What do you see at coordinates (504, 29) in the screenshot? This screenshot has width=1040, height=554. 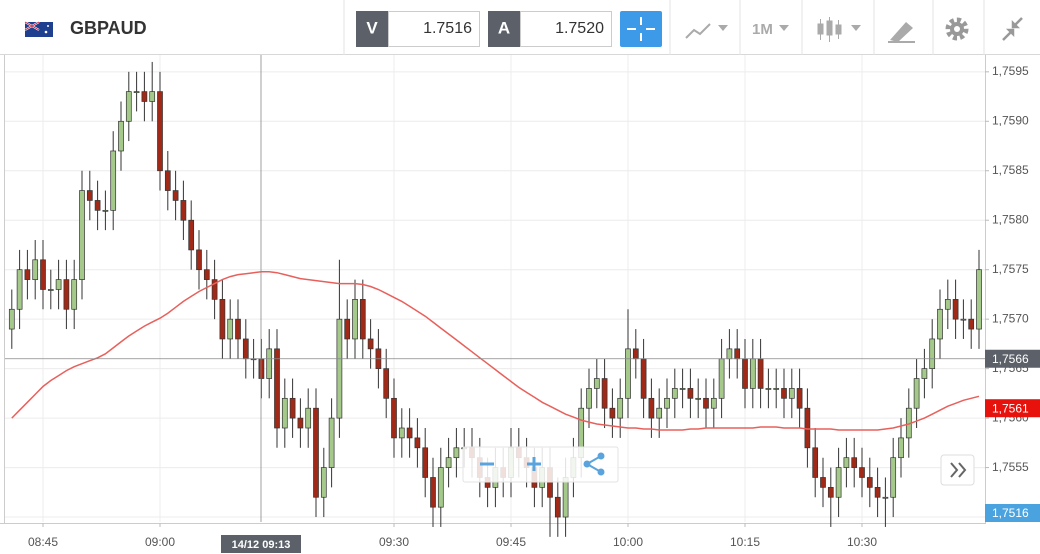 I see `ask-button` at bounding box center [504, 29].